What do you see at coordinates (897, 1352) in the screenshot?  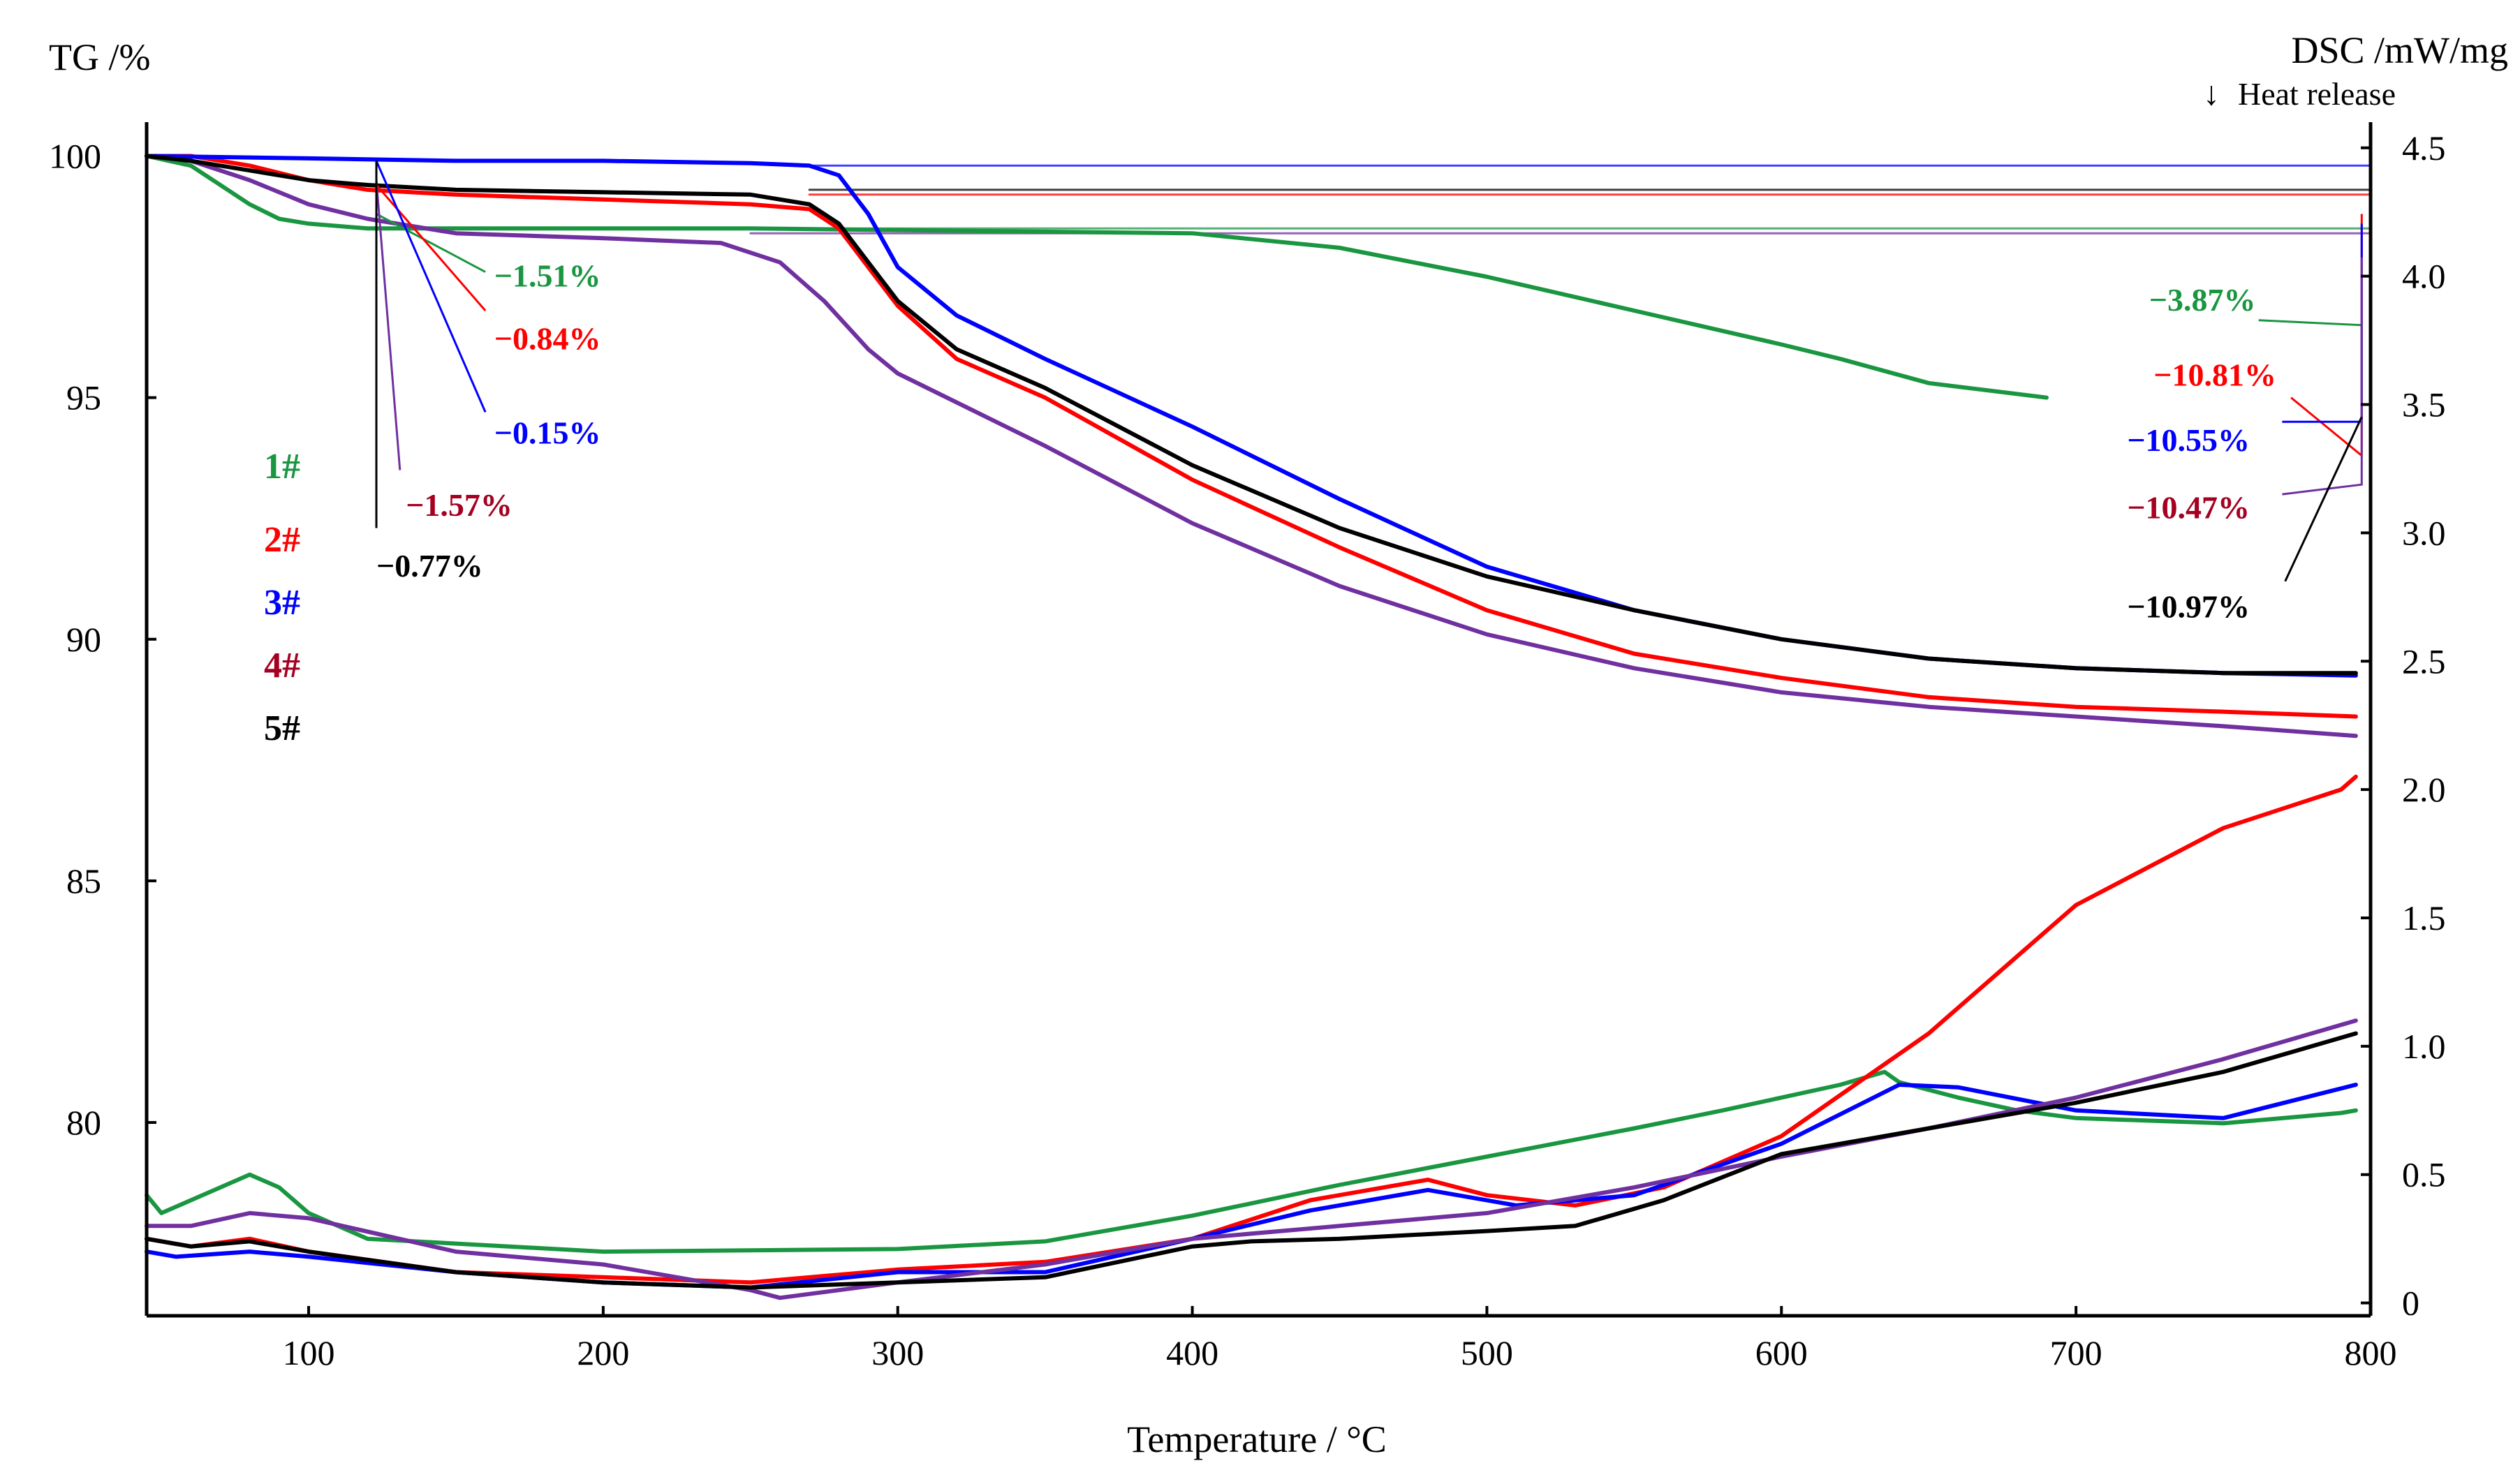 I see `x-tick-label: 300` at bounding box center [897, 1352].